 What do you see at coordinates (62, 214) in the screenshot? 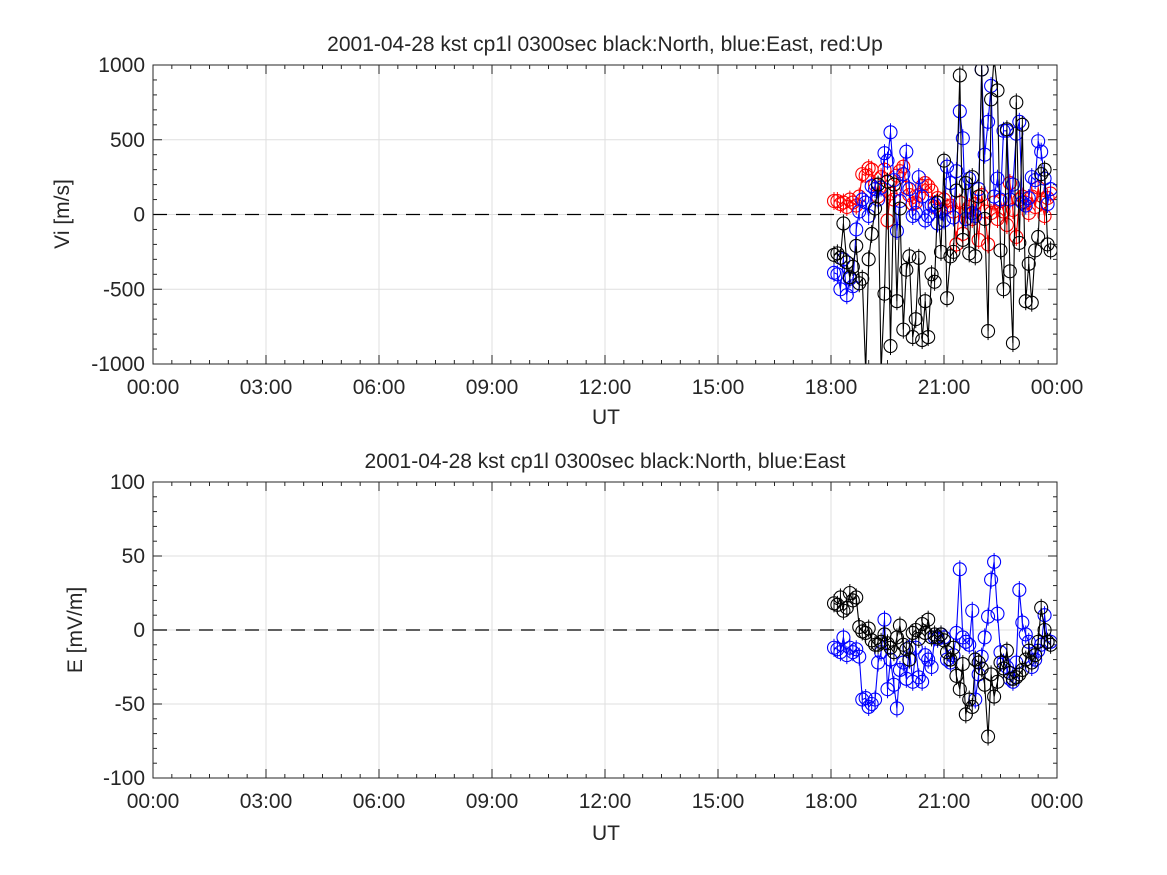
I see `velocity-y-axis-label: Vi [m/s]` at bounding box center [62, 214].